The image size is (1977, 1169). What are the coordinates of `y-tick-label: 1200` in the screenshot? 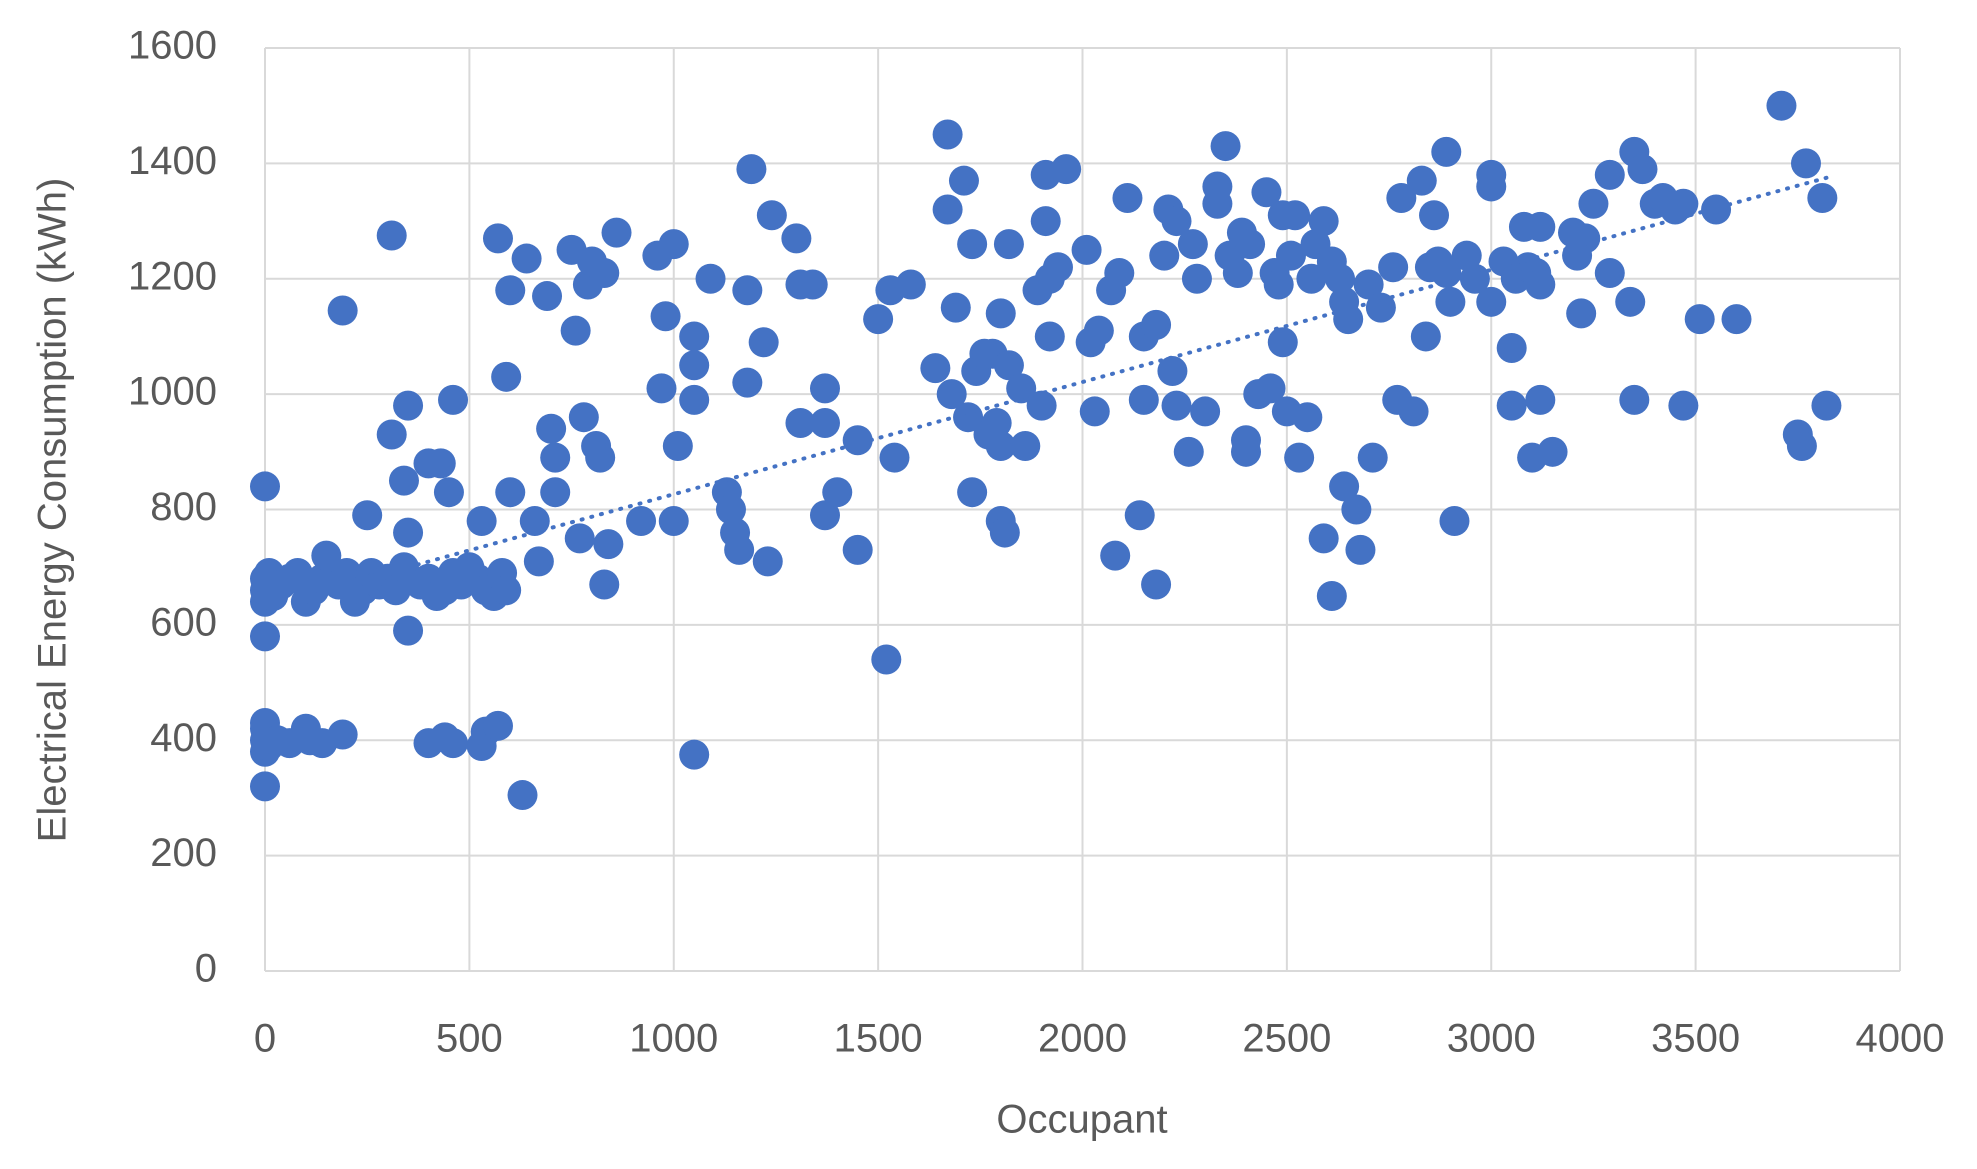 It's located at (172, 276).